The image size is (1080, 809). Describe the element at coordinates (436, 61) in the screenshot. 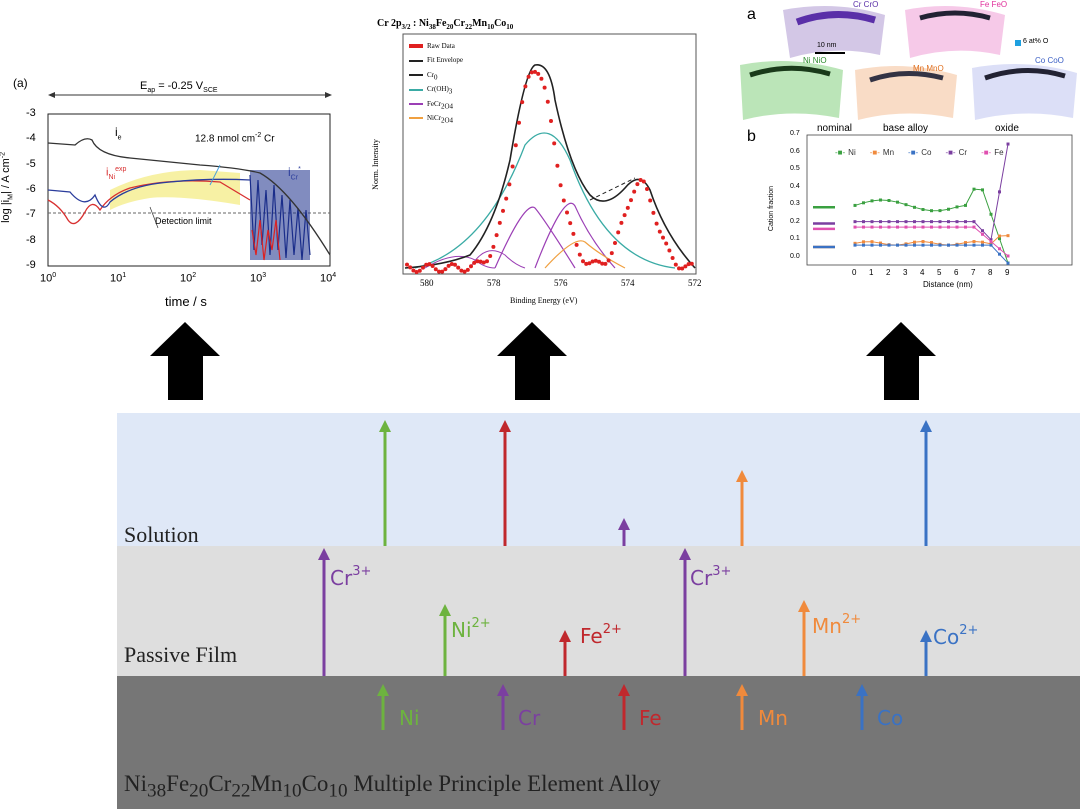

I see `xps-legend-item: Fit Envelope` at that location.